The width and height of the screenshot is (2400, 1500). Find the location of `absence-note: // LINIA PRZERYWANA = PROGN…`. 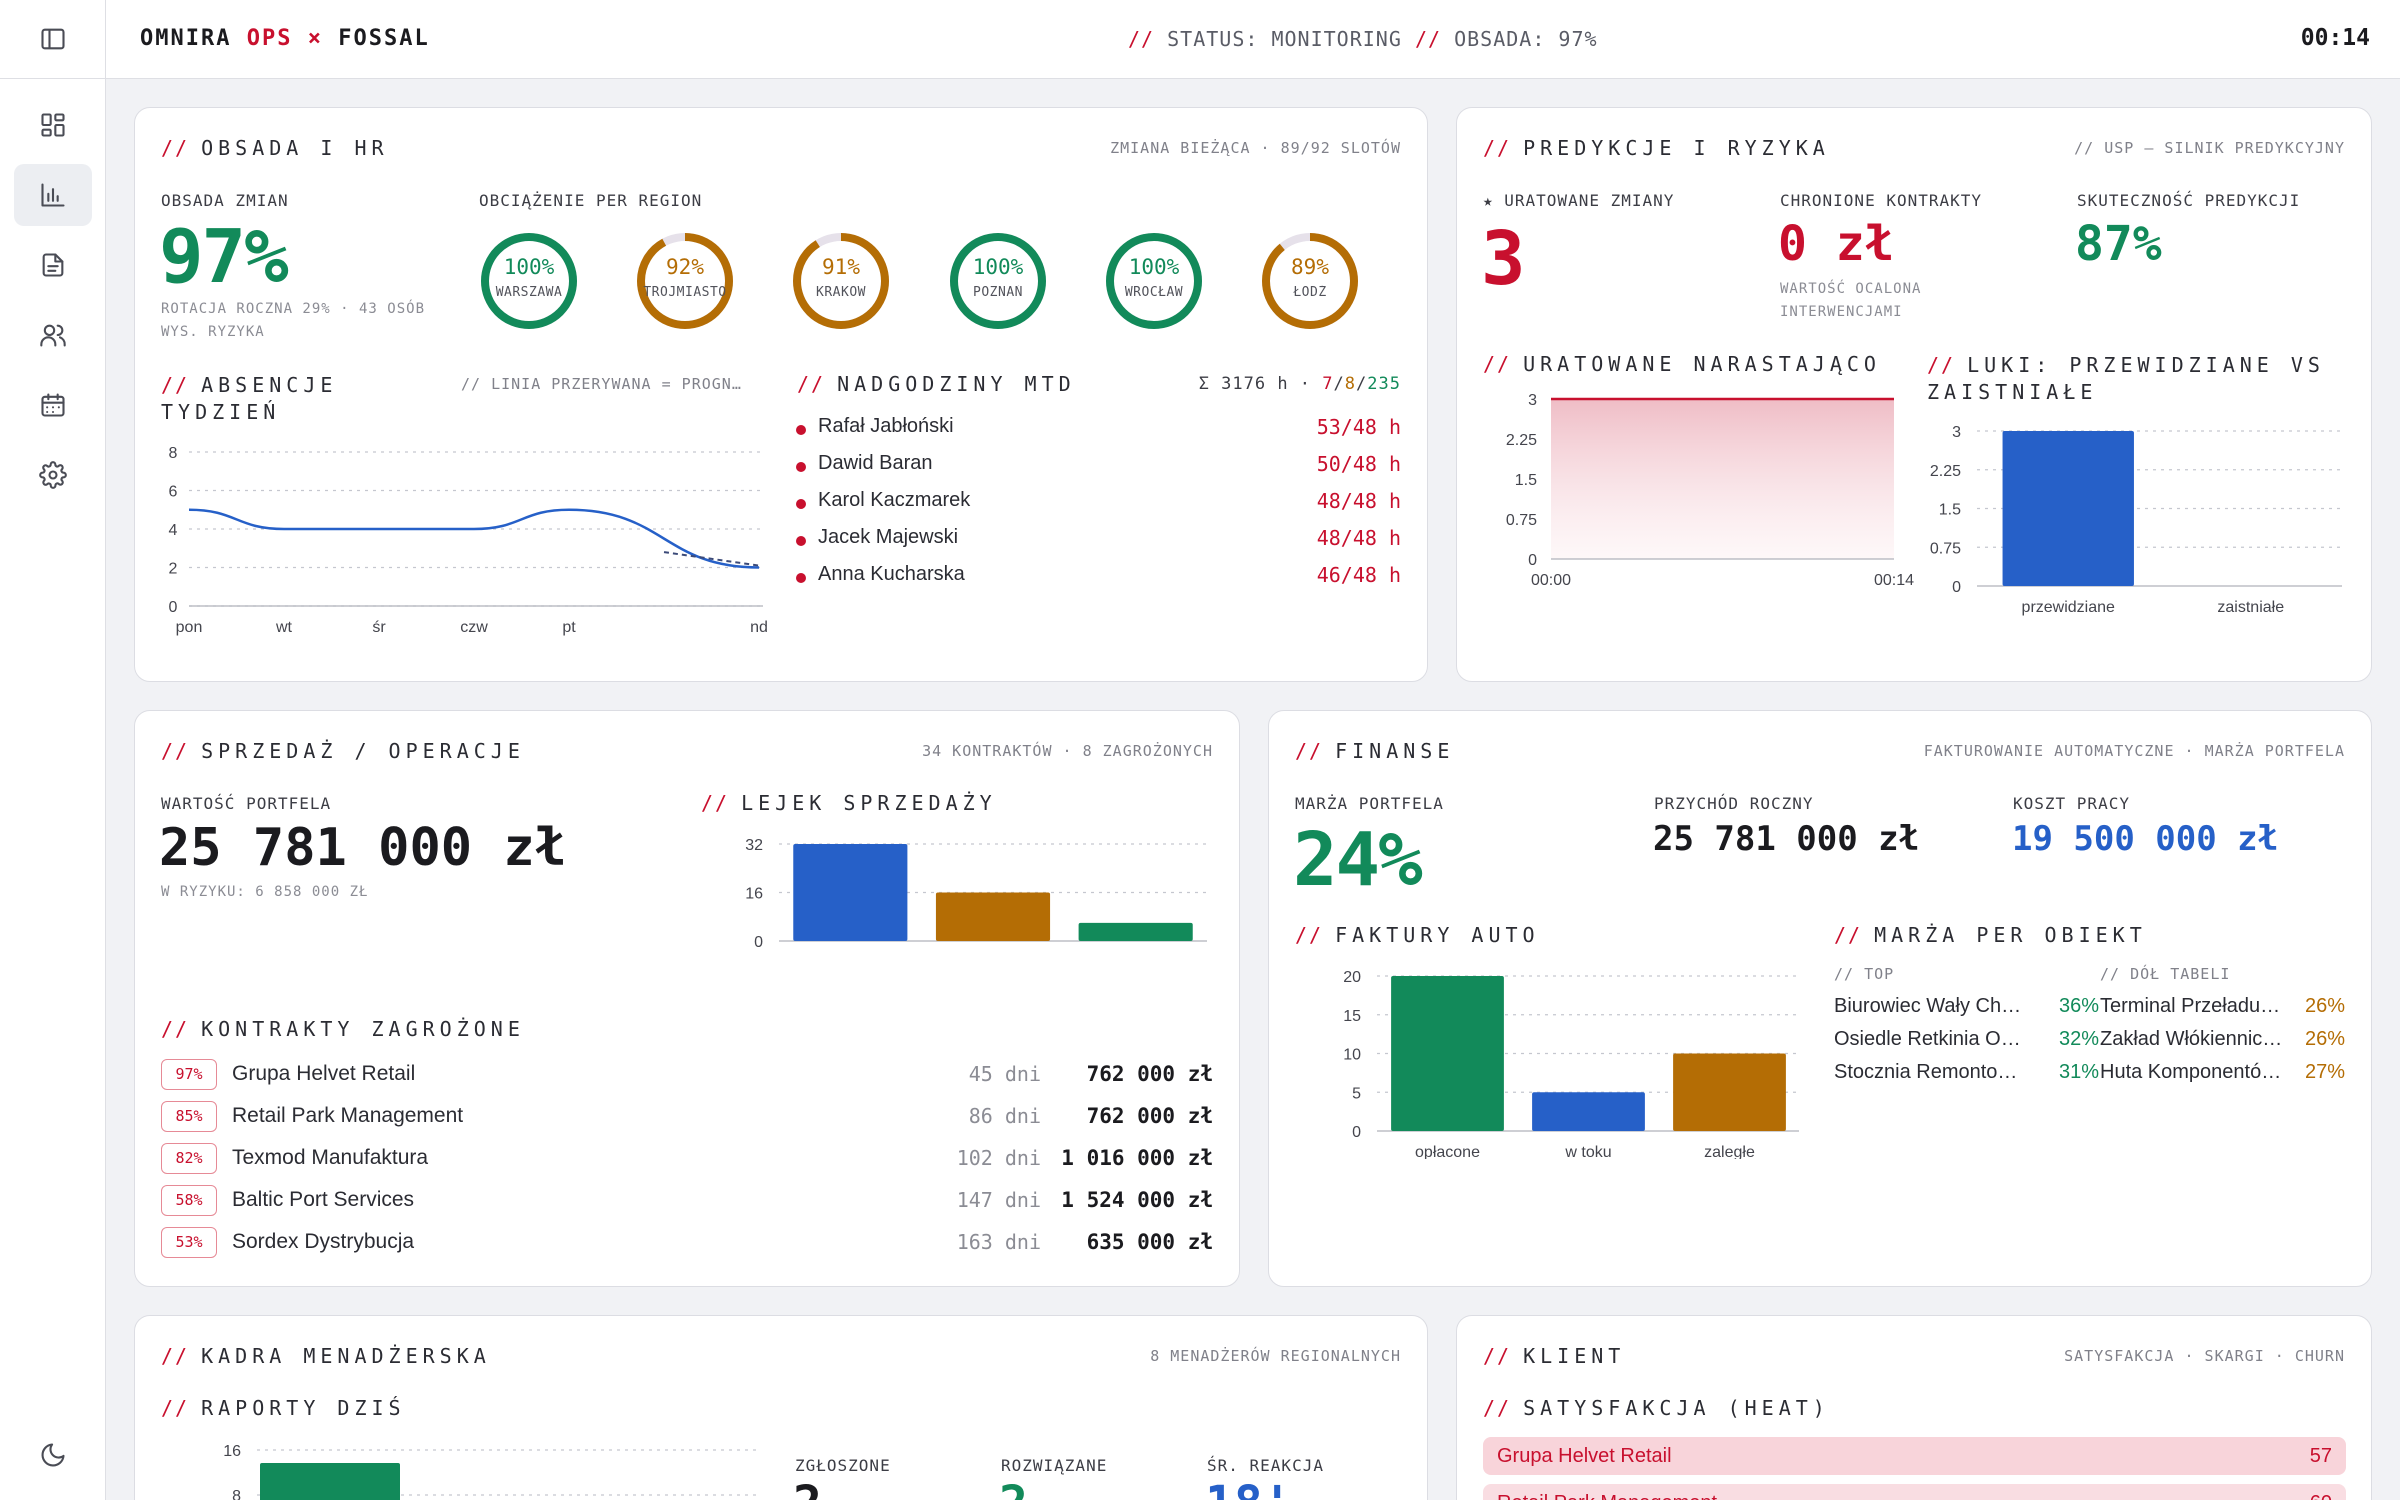

absence-note: // LINIA PRZERYWANA = PROGN… is located at coordinates (601, 384).